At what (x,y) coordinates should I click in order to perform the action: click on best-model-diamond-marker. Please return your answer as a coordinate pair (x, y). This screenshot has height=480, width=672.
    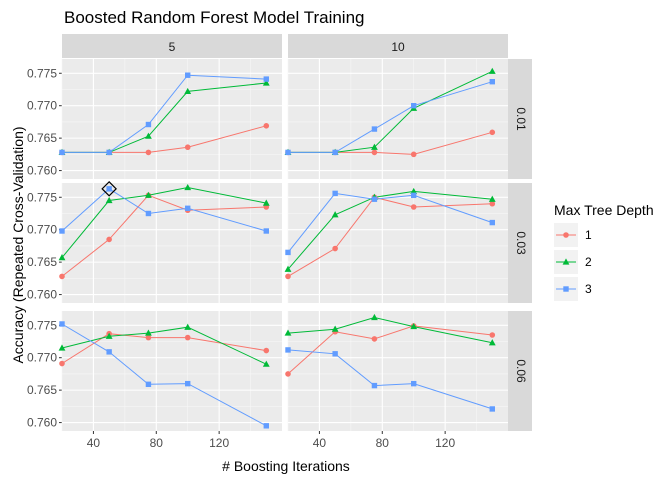
    Looking at the image, I should click on (109, 188).